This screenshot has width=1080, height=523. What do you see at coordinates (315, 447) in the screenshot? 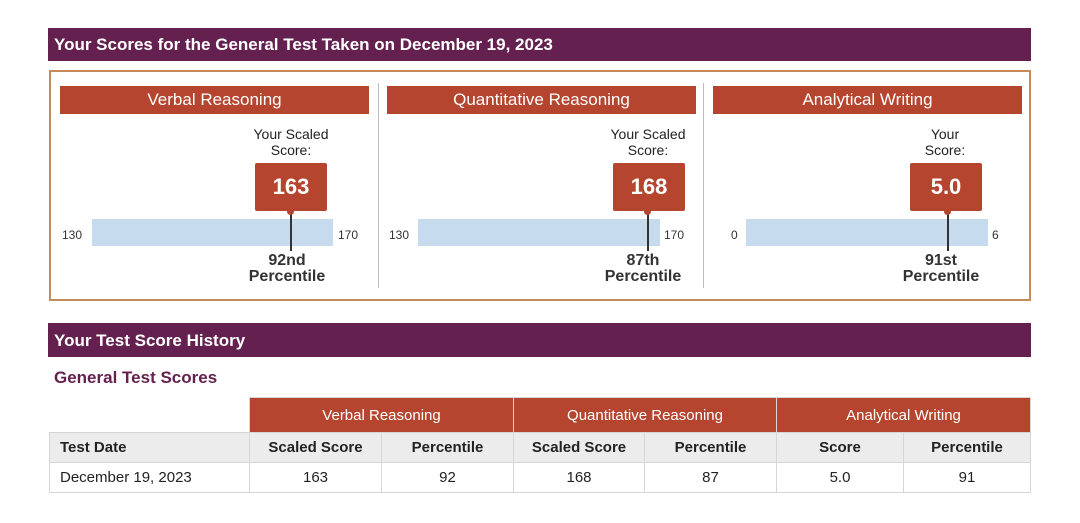
I see `column-header-verbal-score: Scaled Score` at bounding box center [315, 447].